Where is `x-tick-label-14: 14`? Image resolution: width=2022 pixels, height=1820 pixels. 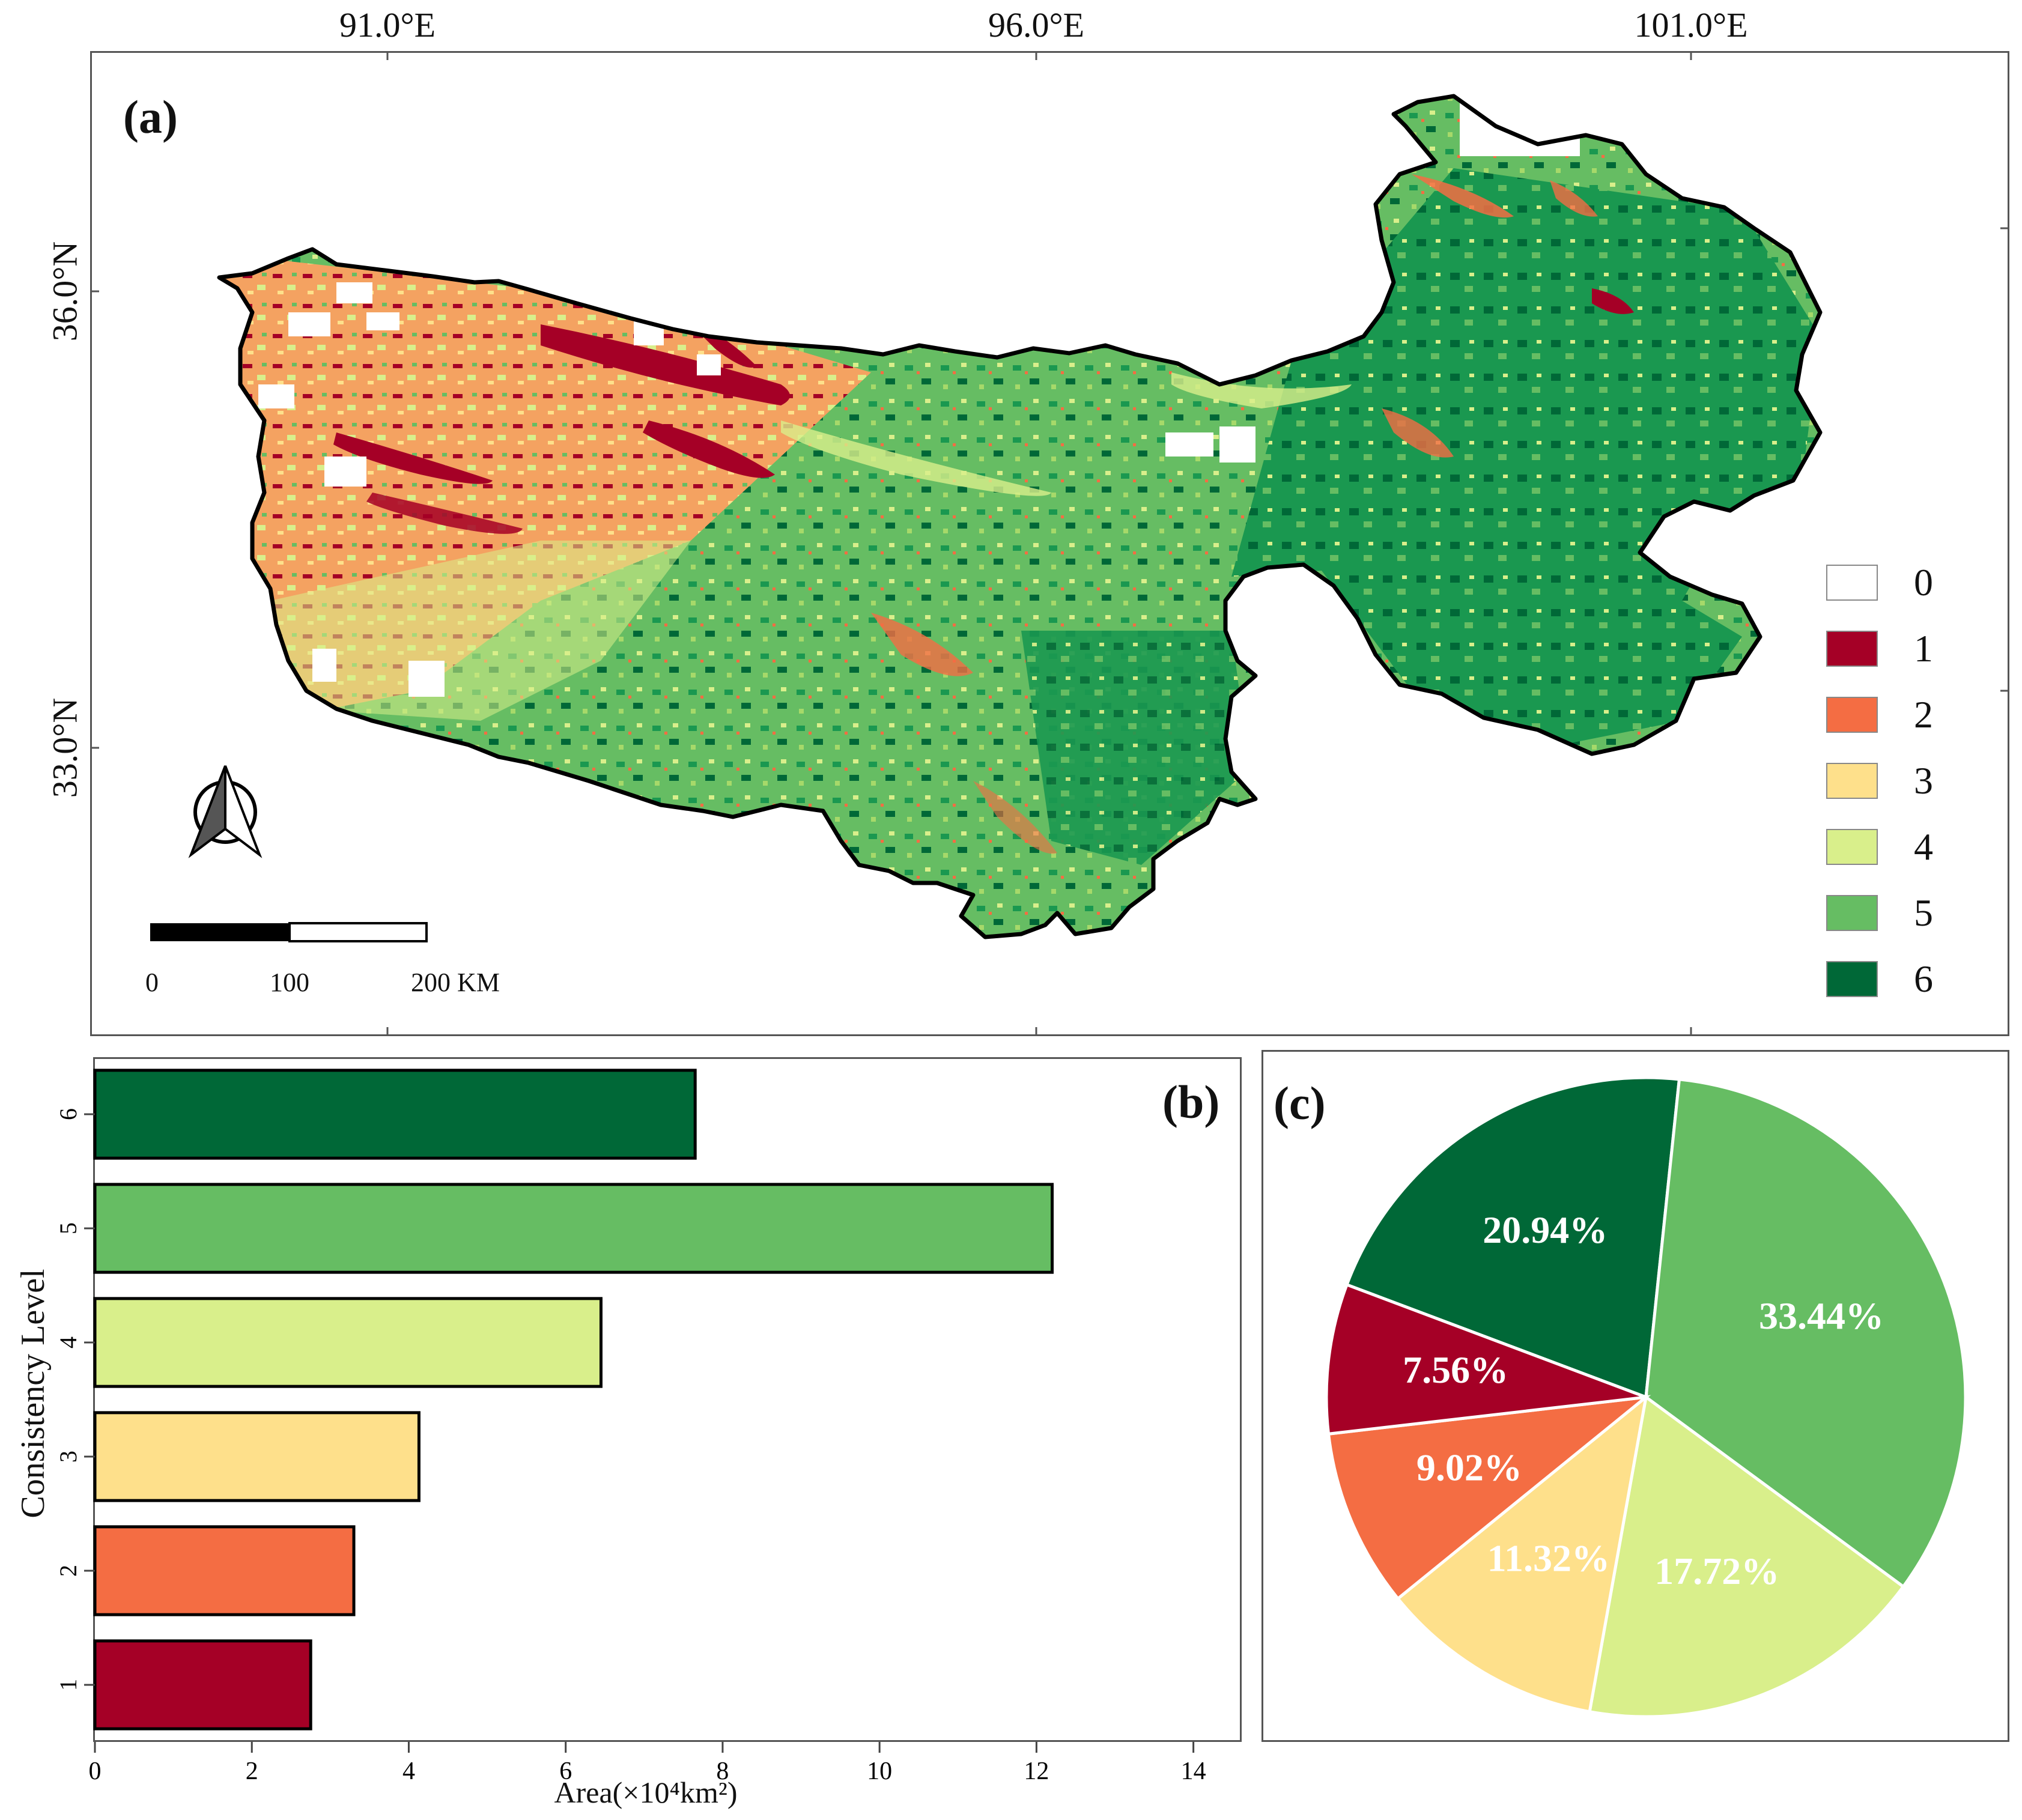
x-tick-label-14: 14 is located at coordinates (1193, 1771).